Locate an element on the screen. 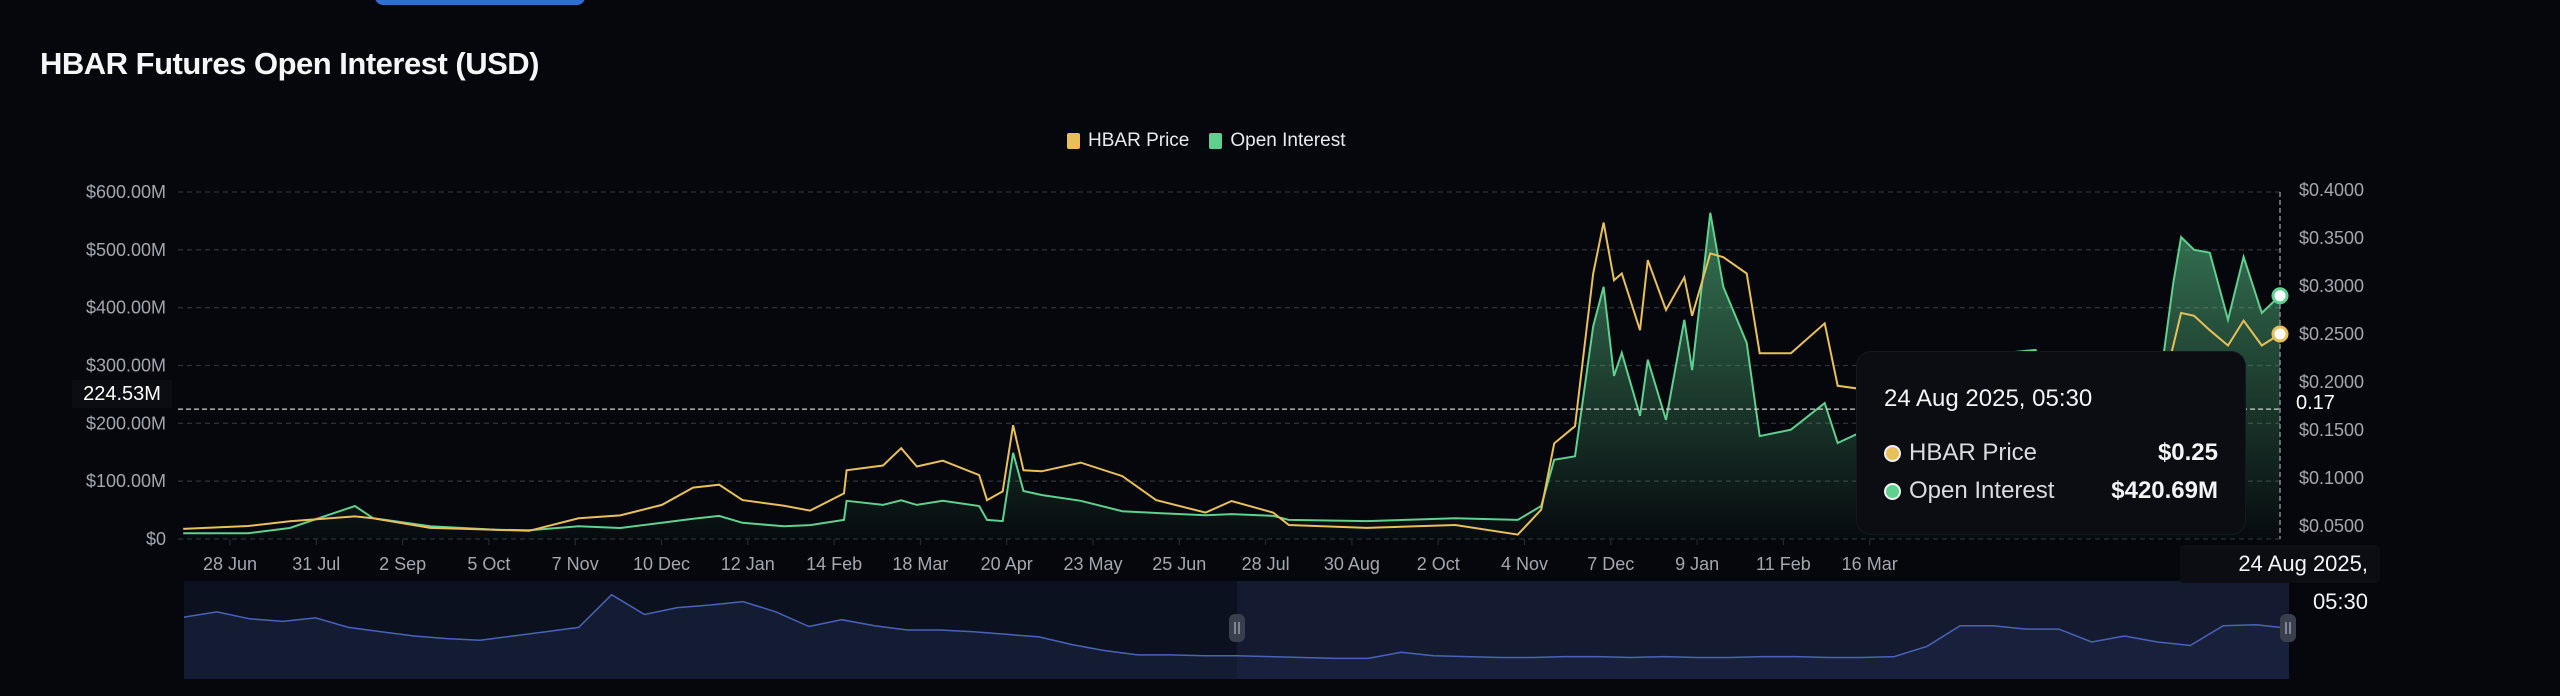 Image resolution: width=2560 pixels, height=696 pixels. x-tick-label: 2 Sep is located at coordinates (402, 564).